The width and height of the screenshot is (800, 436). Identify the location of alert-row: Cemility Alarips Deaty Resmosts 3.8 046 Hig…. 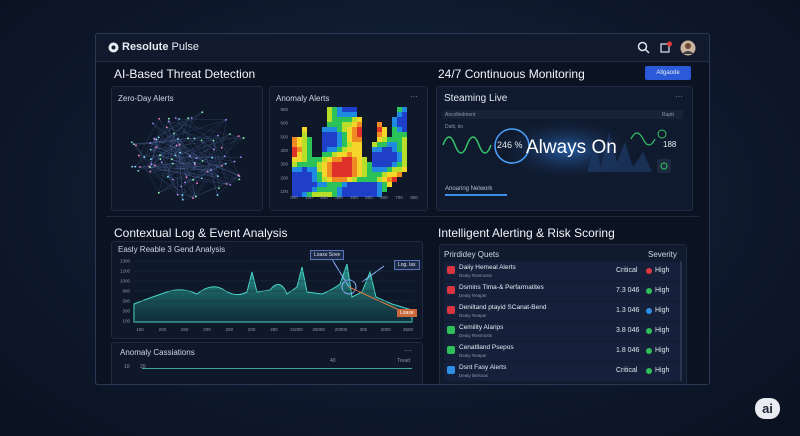
(562, 331).